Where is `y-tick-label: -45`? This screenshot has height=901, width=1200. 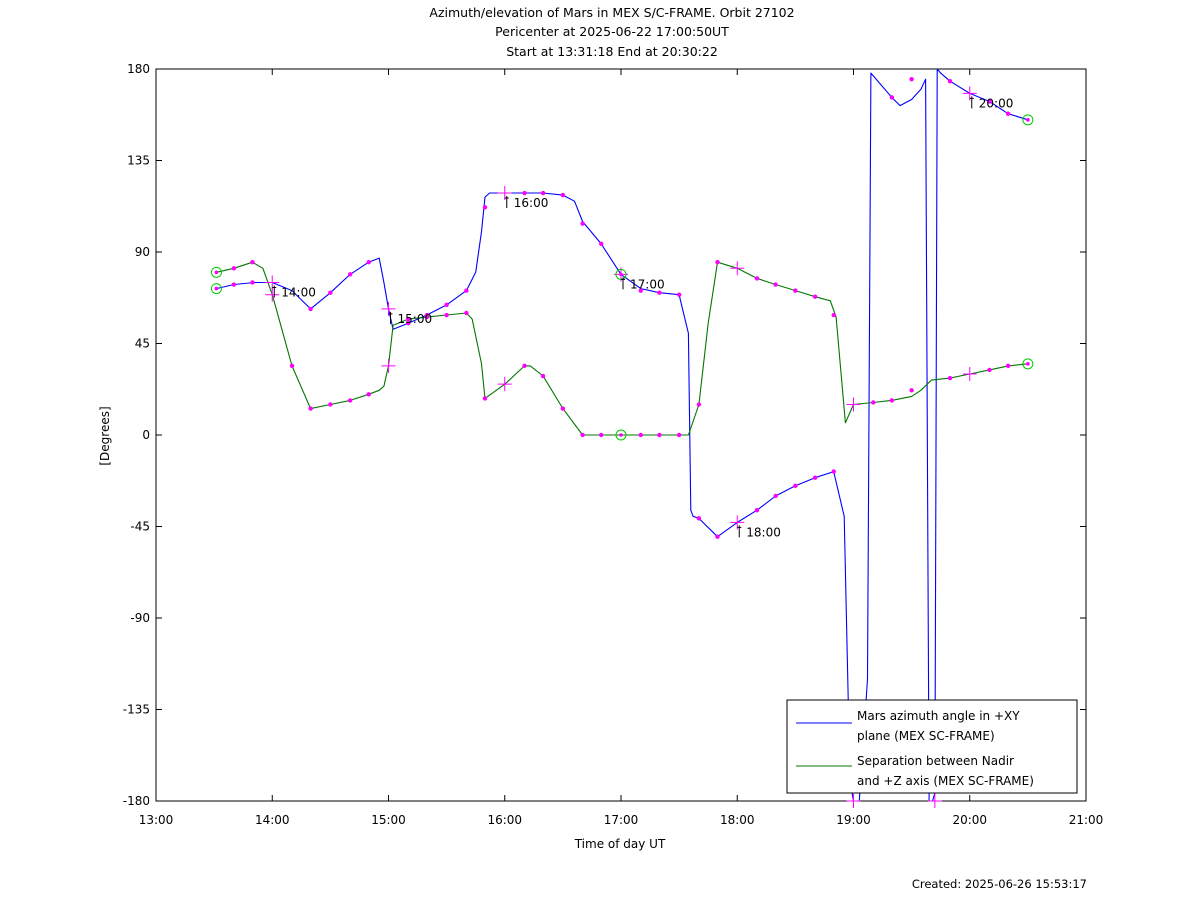
y-tick-label: -45 is located at coordinates (140, 527).